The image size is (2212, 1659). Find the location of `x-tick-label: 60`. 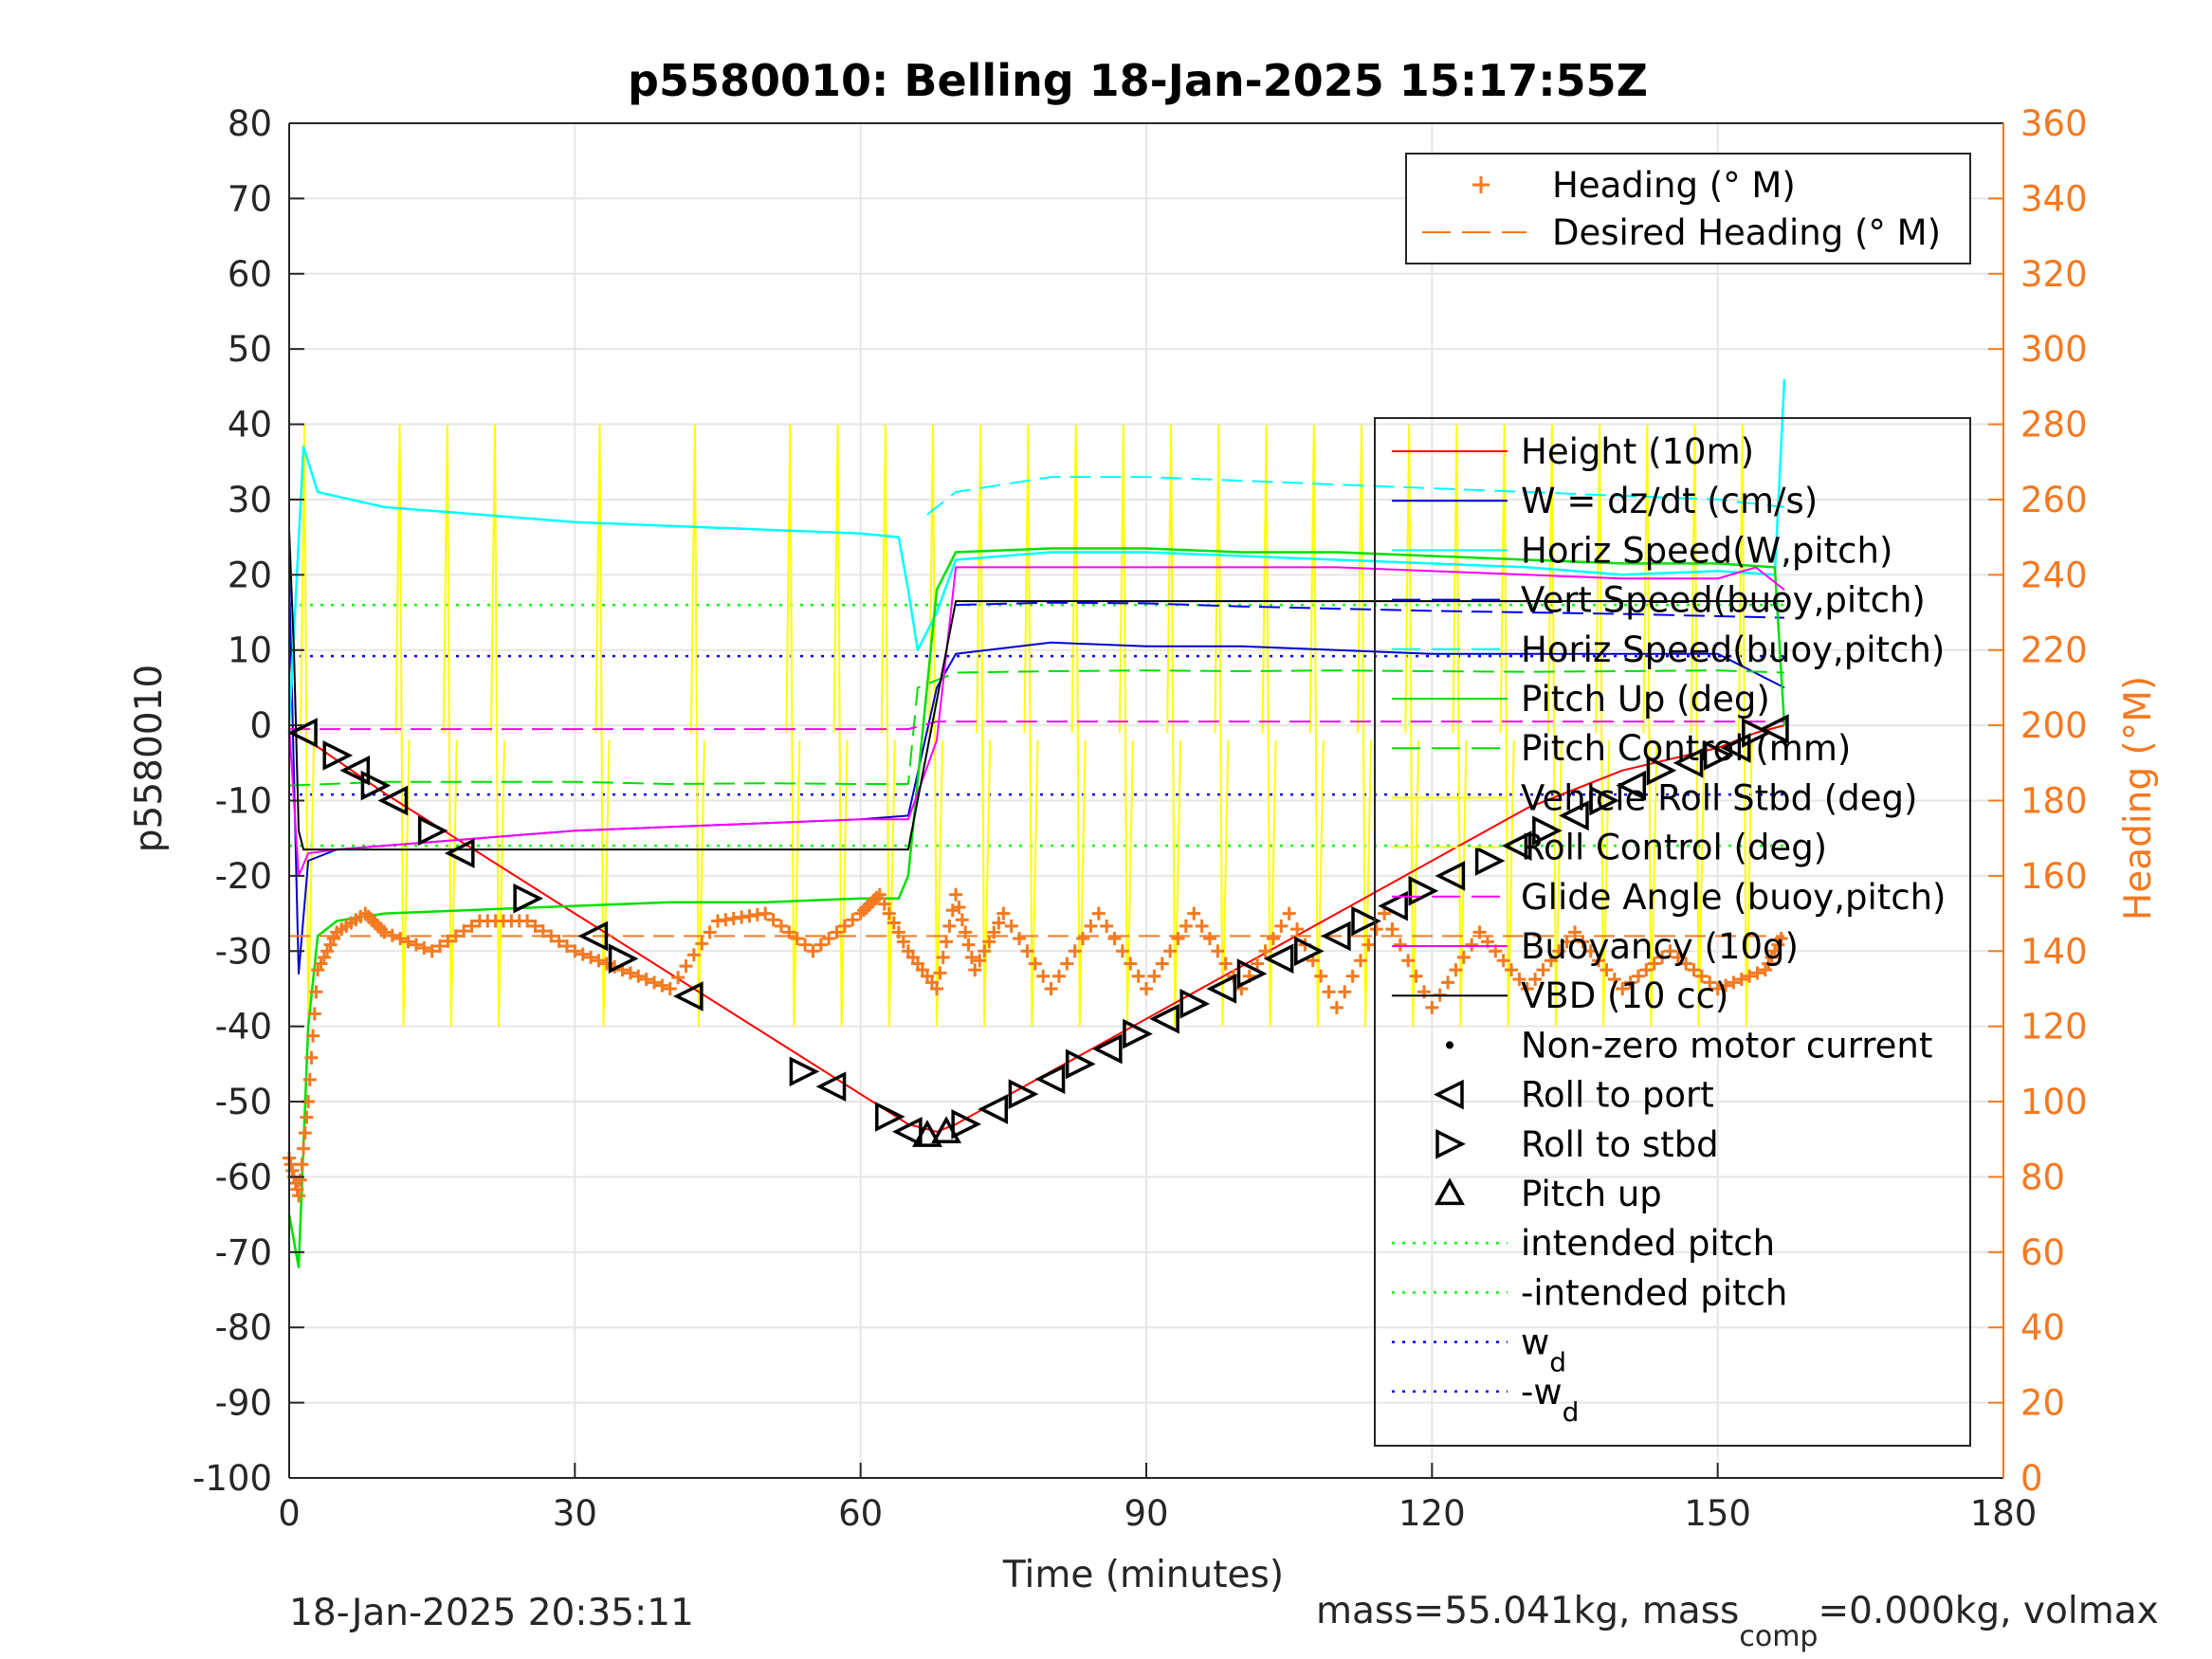

x-tick-label: 60 is located at coordinates (860, 1513).